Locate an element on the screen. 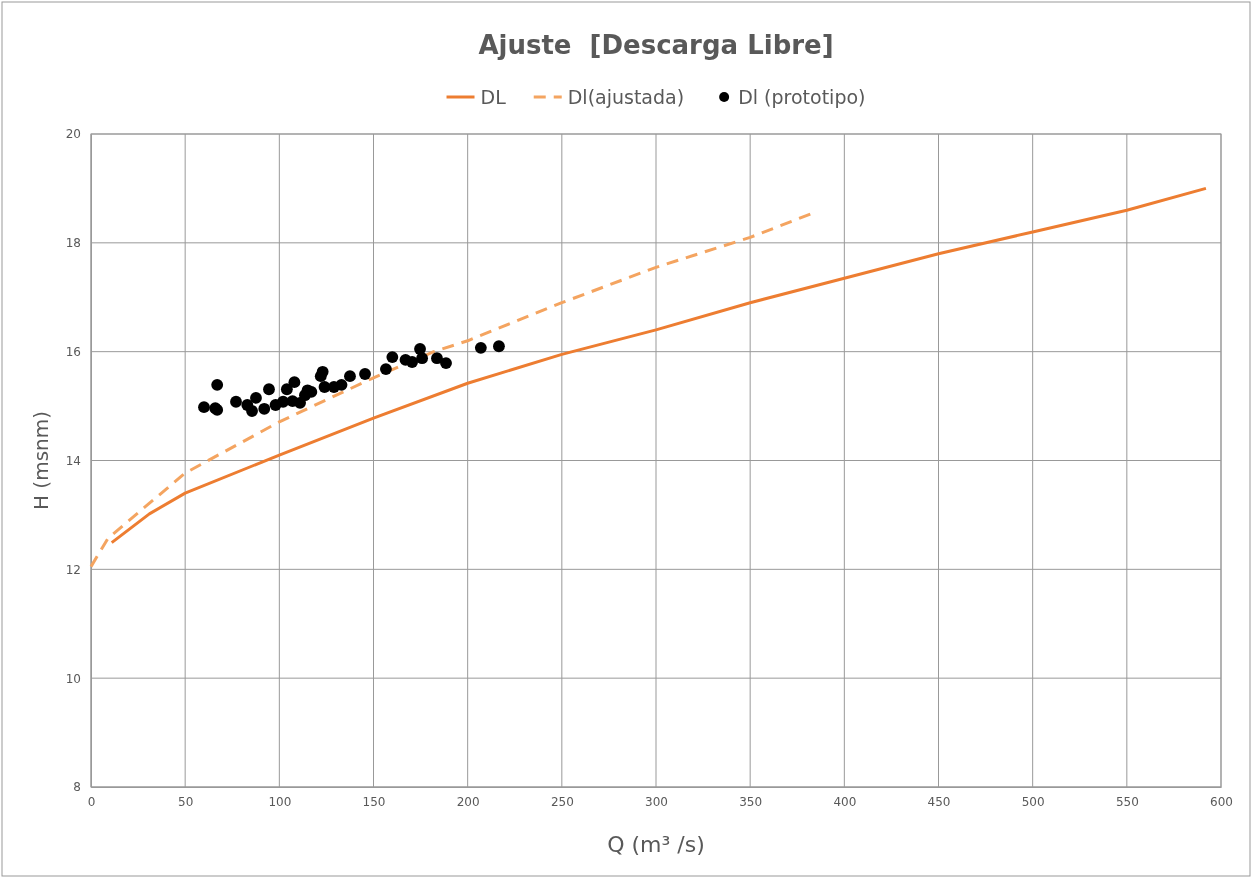 This screenshot has width=1252, height=878. legend-label: DL is located at coordinates (493, 97).